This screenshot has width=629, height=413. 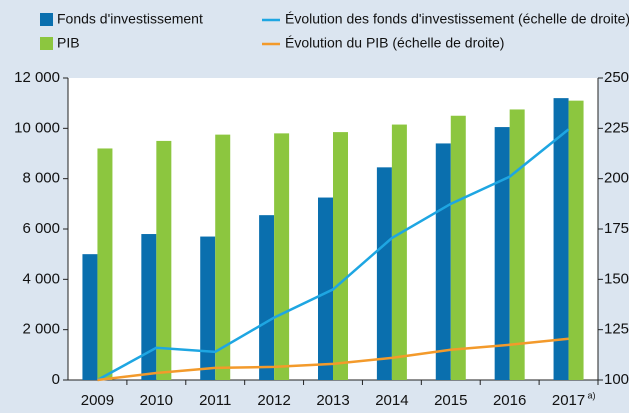 What do you see at coordinates (41, 228) in the screenshot?
I see `y-tick-label: 6 000` at bounding box center [41, 228].